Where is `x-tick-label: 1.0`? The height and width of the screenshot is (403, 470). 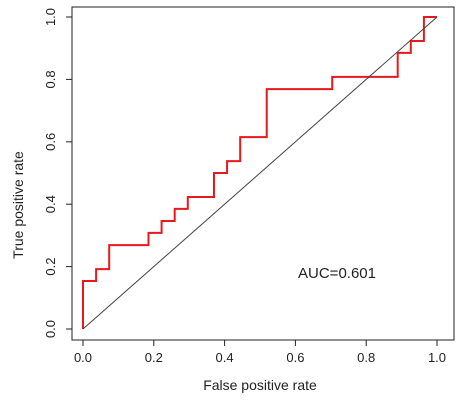 x-tick-label: 1.0 is located at coordinates (437, 357).